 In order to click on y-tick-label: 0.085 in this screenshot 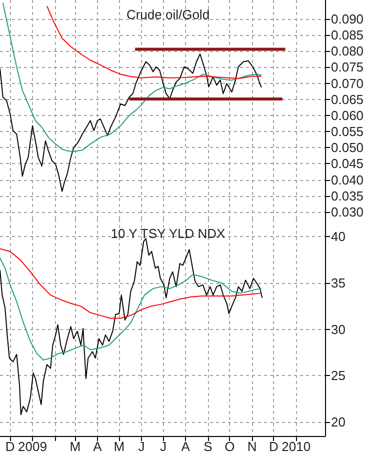, I will do `click(347, 35)`.